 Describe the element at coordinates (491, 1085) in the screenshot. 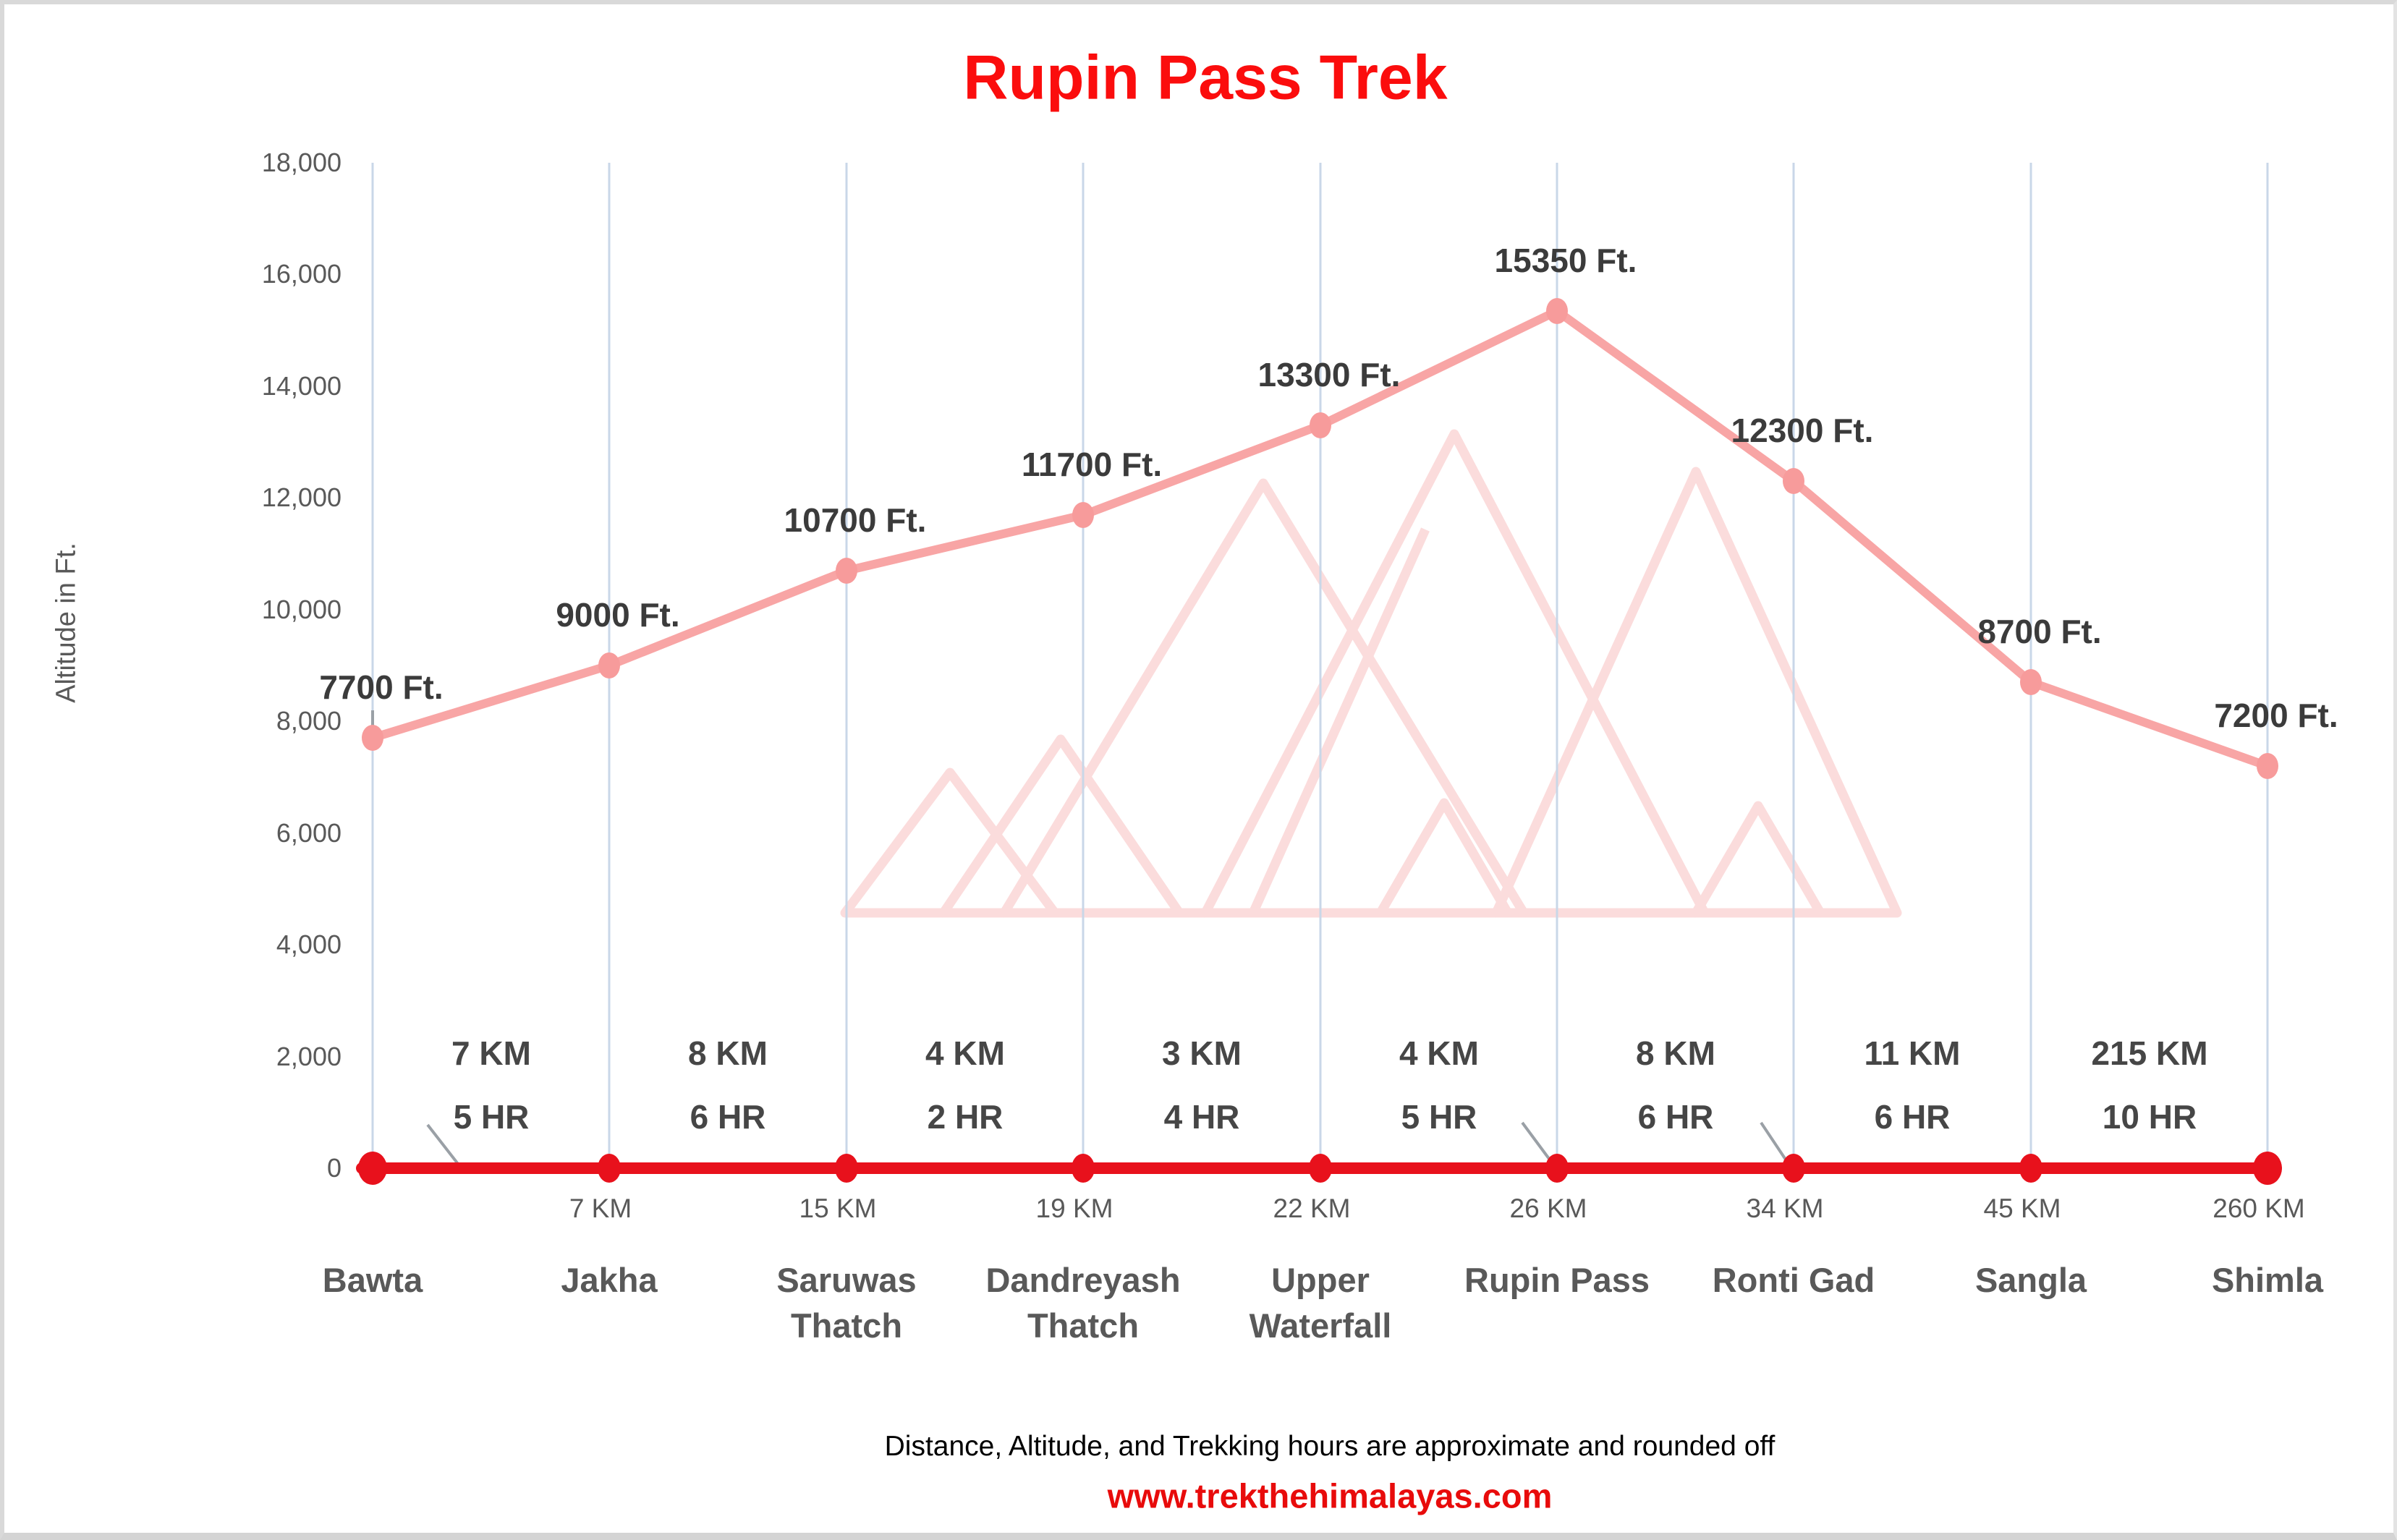

I see `segment-info: 7 KM 5 HR` at that location.